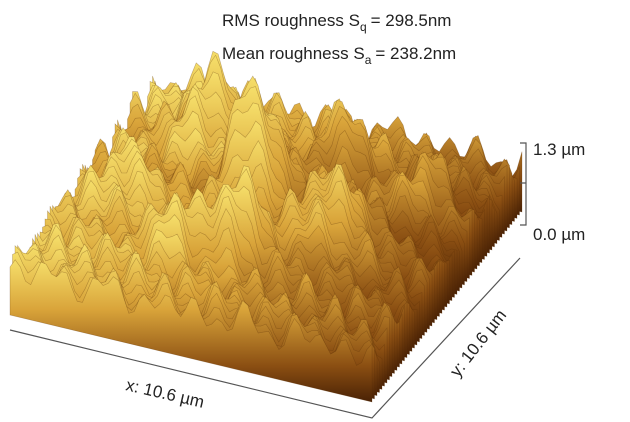 This screenshot has width=630, height=422. Describe the element at coordinates (523, 184) in the screenshot. I see `z-scale-bar` at that location.